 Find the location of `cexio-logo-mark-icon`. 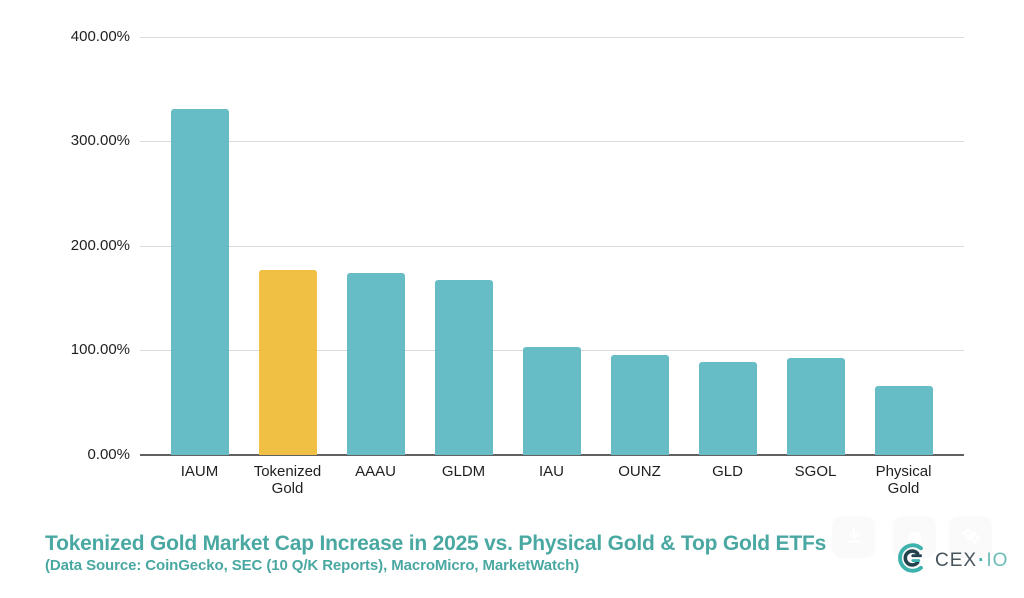

cexio-logo-mark-icon is located at coordinates (912, 560).